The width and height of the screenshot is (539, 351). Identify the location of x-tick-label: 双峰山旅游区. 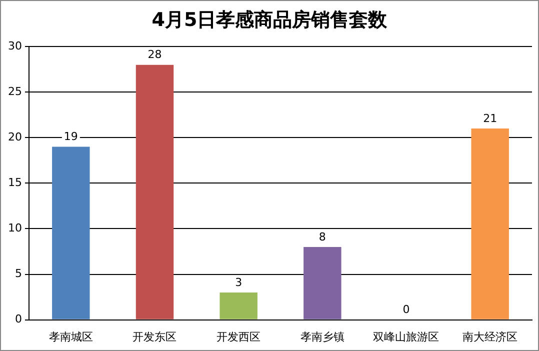
(406, 337).